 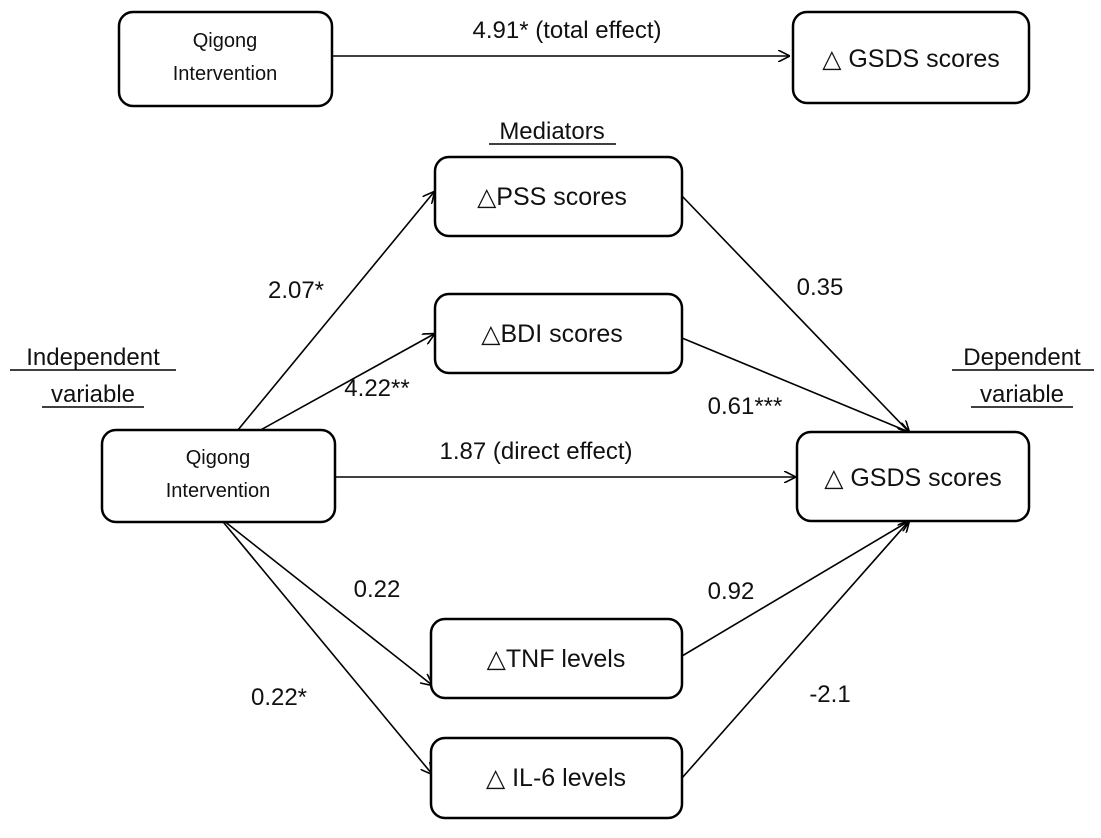 I want to click on coef-iv-tnf: 0.22, so click(x=377, y=589).